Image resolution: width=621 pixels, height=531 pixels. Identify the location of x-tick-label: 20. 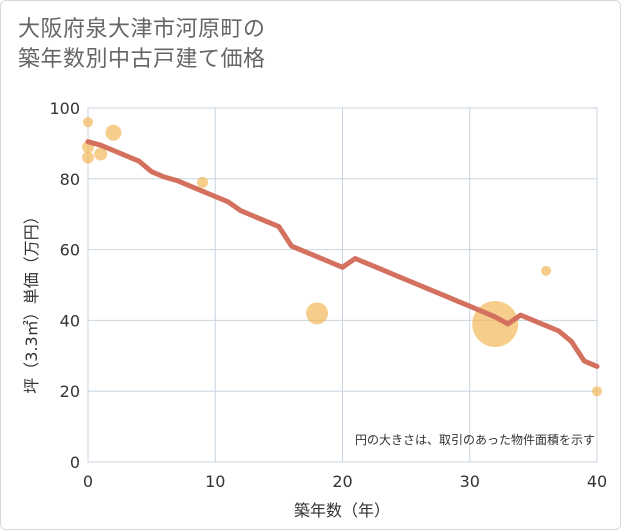
(342, 481).